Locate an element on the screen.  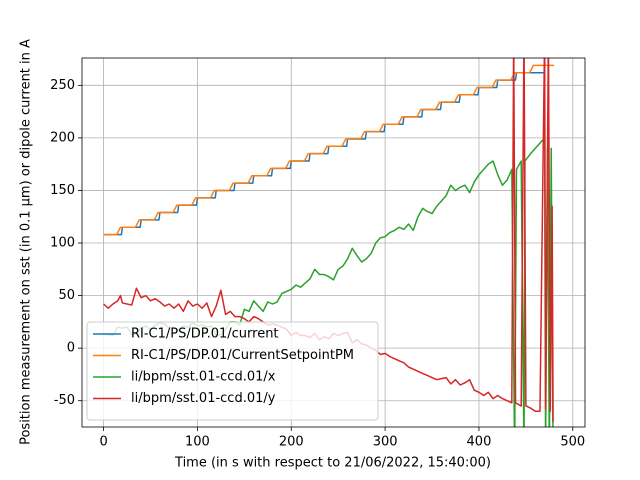
y-tick-label: 100 is located at coordinates (62, 243).